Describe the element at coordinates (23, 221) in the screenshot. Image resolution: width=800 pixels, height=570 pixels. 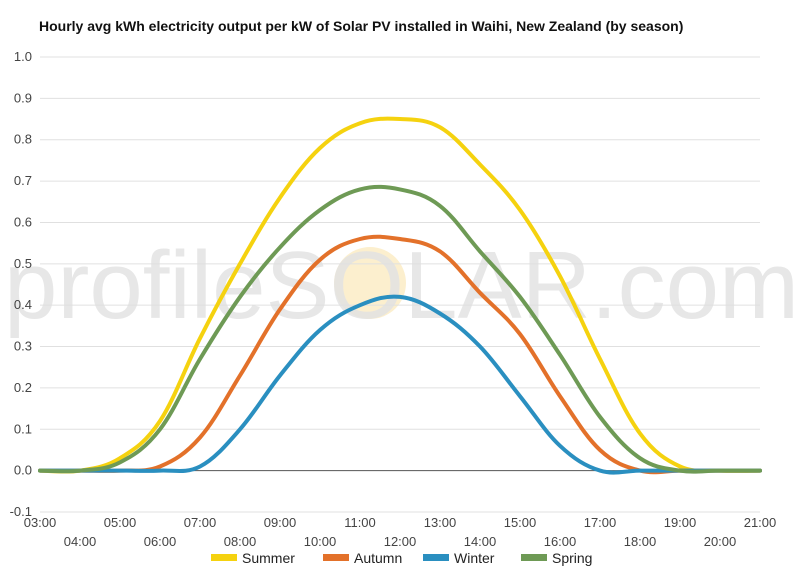
I see `y-tick-label: 0.6` at that location.